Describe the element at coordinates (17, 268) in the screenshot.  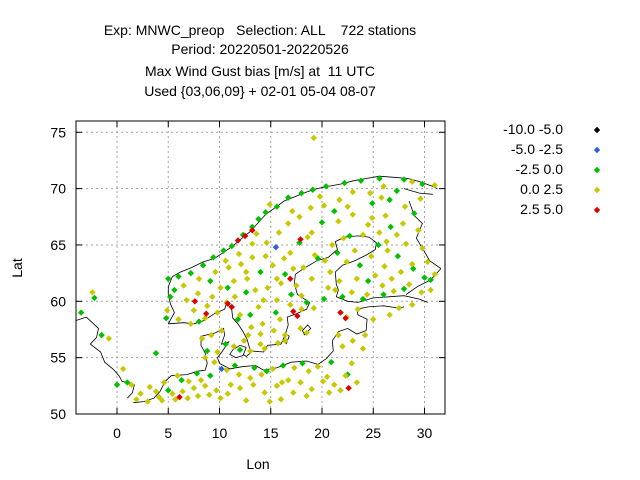
I see `y-axis-label: Lat` at that location.